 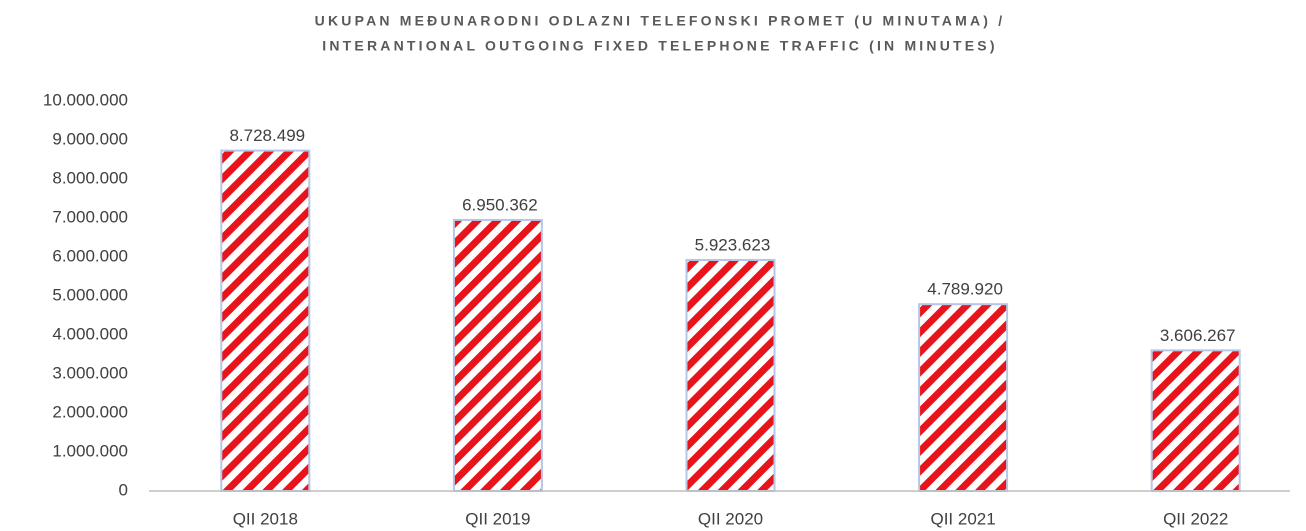 What do you see at coordinates (90, 333) in the screenshot?
I see `y-tick-label: 4.000.000` at bounding box center [90, 333].